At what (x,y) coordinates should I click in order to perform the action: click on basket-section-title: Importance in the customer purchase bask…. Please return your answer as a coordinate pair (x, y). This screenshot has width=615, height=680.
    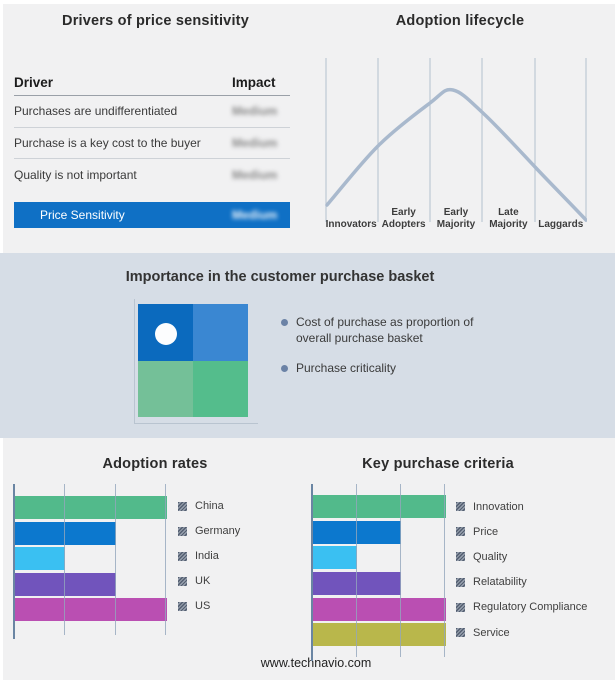
    Looking at the image, I should click on (280, 277).